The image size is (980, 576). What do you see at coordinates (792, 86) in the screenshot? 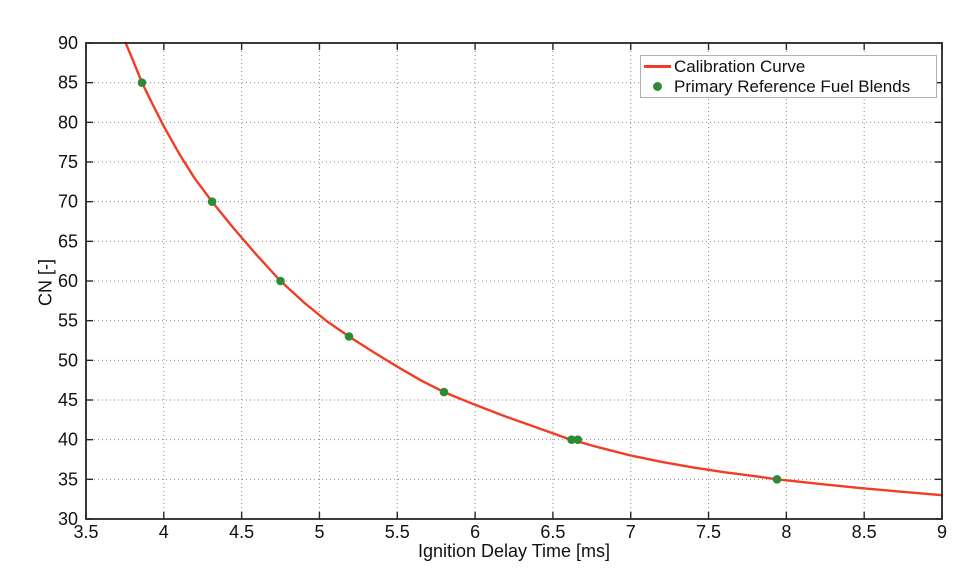
I see `legend-label: Primary Reference Fuel Blends` at bounding box center [792, 86].